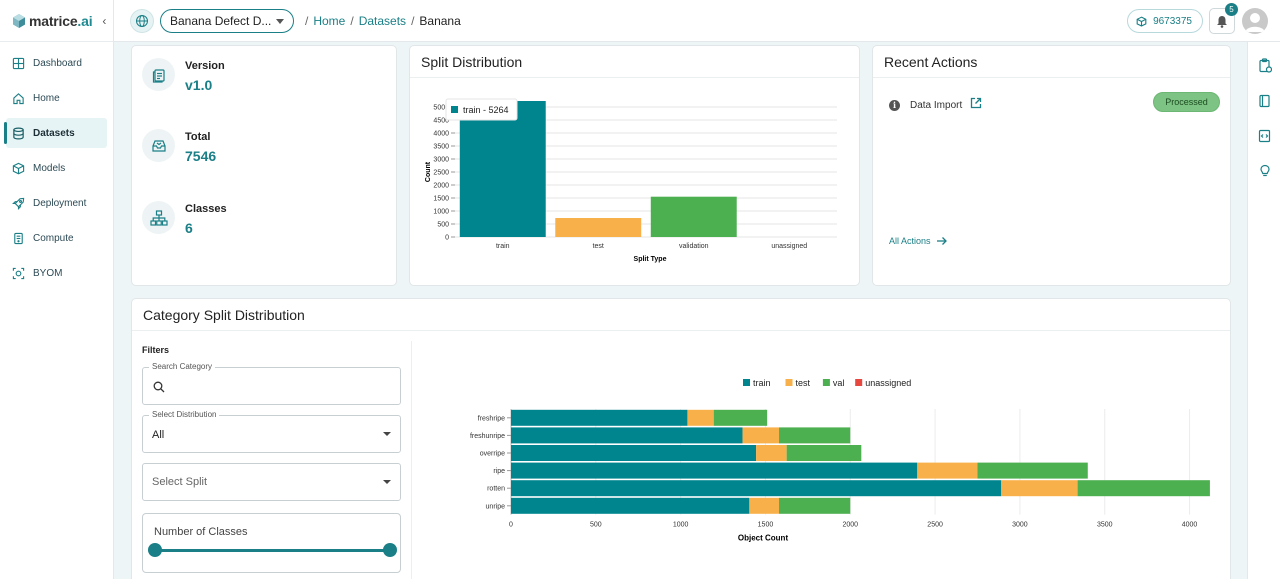 Image resolution: width=1280 pixels, height=579 pixels. Describe the element at coordinates (1020, 525) in the screenshot. I see `x-tick-label: 3000` at that location.